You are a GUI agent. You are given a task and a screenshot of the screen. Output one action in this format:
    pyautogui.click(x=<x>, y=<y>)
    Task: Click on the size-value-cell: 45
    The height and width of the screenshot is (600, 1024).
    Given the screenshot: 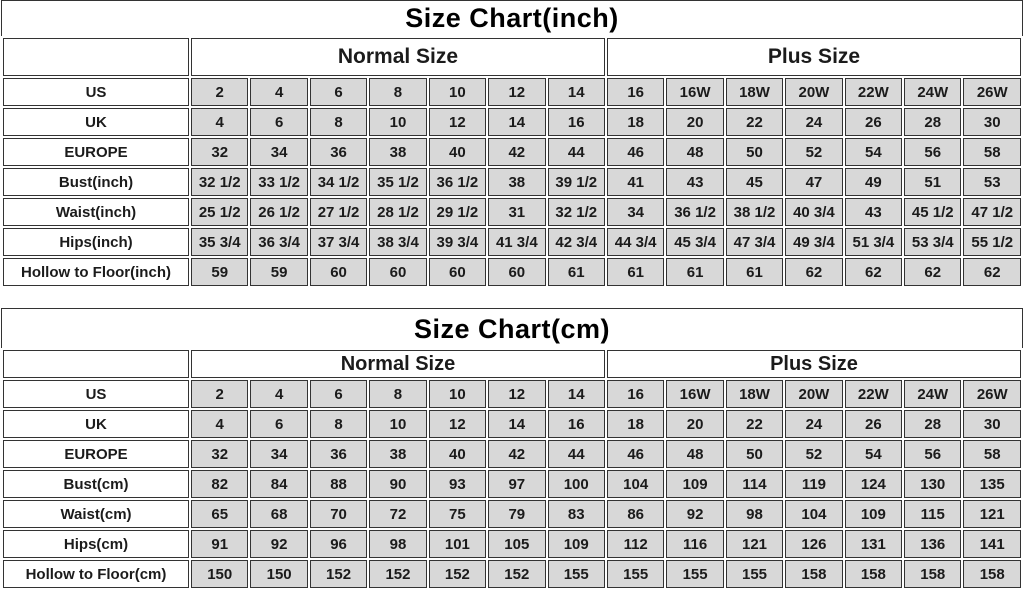 What is the action you would take?
    pyautogui.click(x=754, y=182)
    